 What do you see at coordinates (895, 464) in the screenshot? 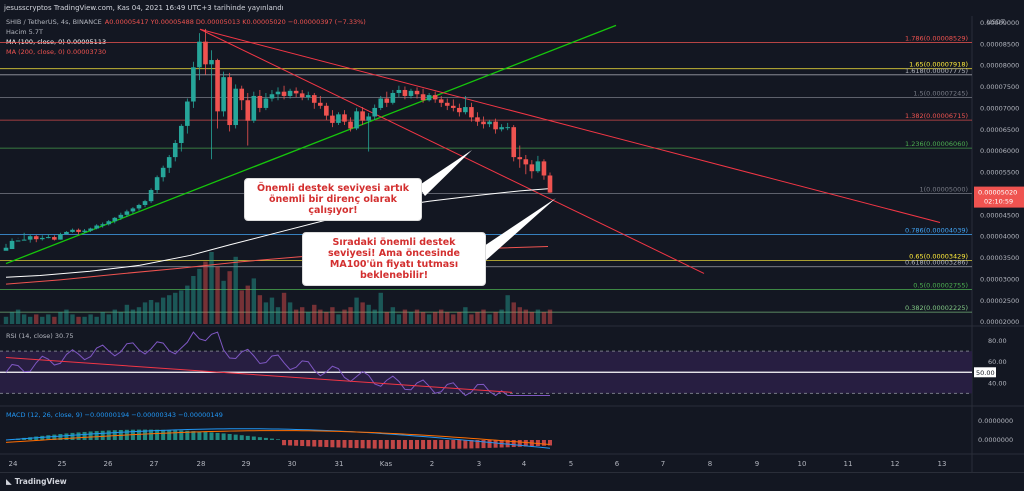
I see `time-tick-label: 12` at bounding box center [895, 464].